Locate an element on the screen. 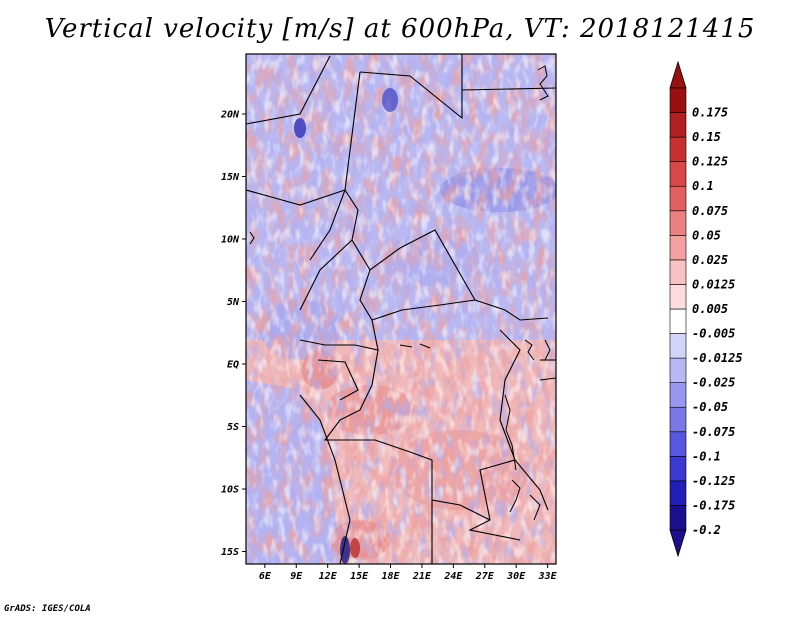 The height and width of the screenshot is (618, 800). lon-tick-label: 12E is located at coordinates (328, 576).